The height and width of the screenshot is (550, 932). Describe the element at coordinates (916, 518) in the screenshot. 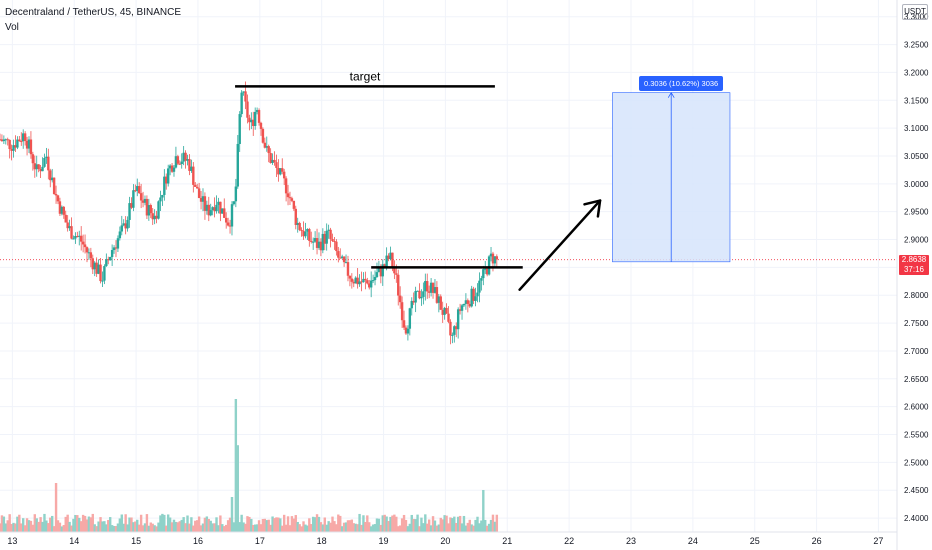

I see `y-tick-label: 2.4000` at that location.